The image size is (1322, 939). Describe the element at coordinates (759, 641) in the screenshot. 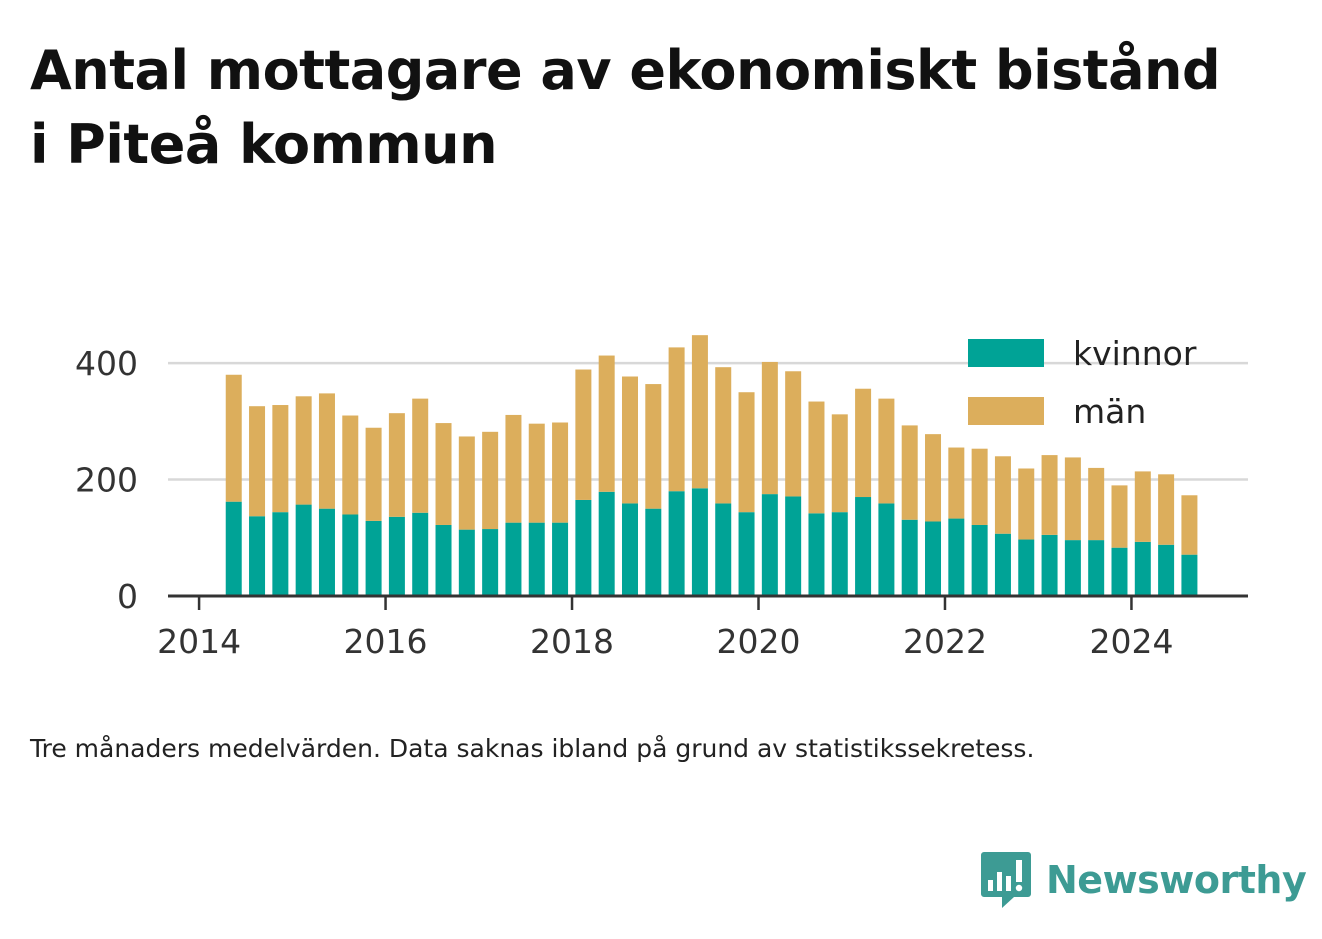

I see `x-tick-label: 2020` at that location.